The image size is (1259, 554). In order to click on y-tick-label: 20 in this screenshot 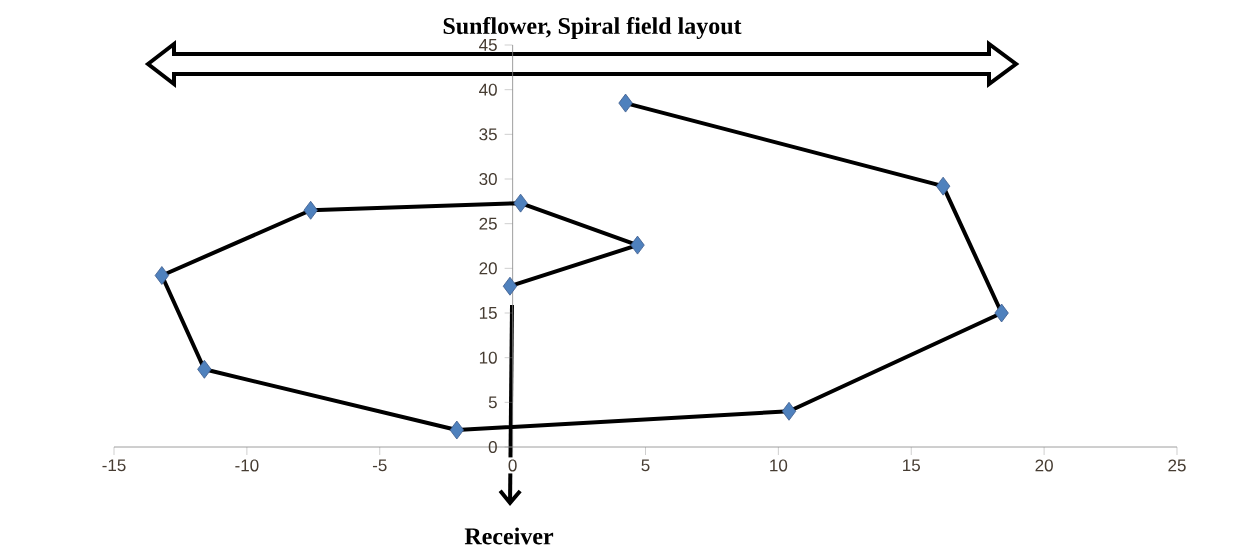, I will do `click(488, 268)`.